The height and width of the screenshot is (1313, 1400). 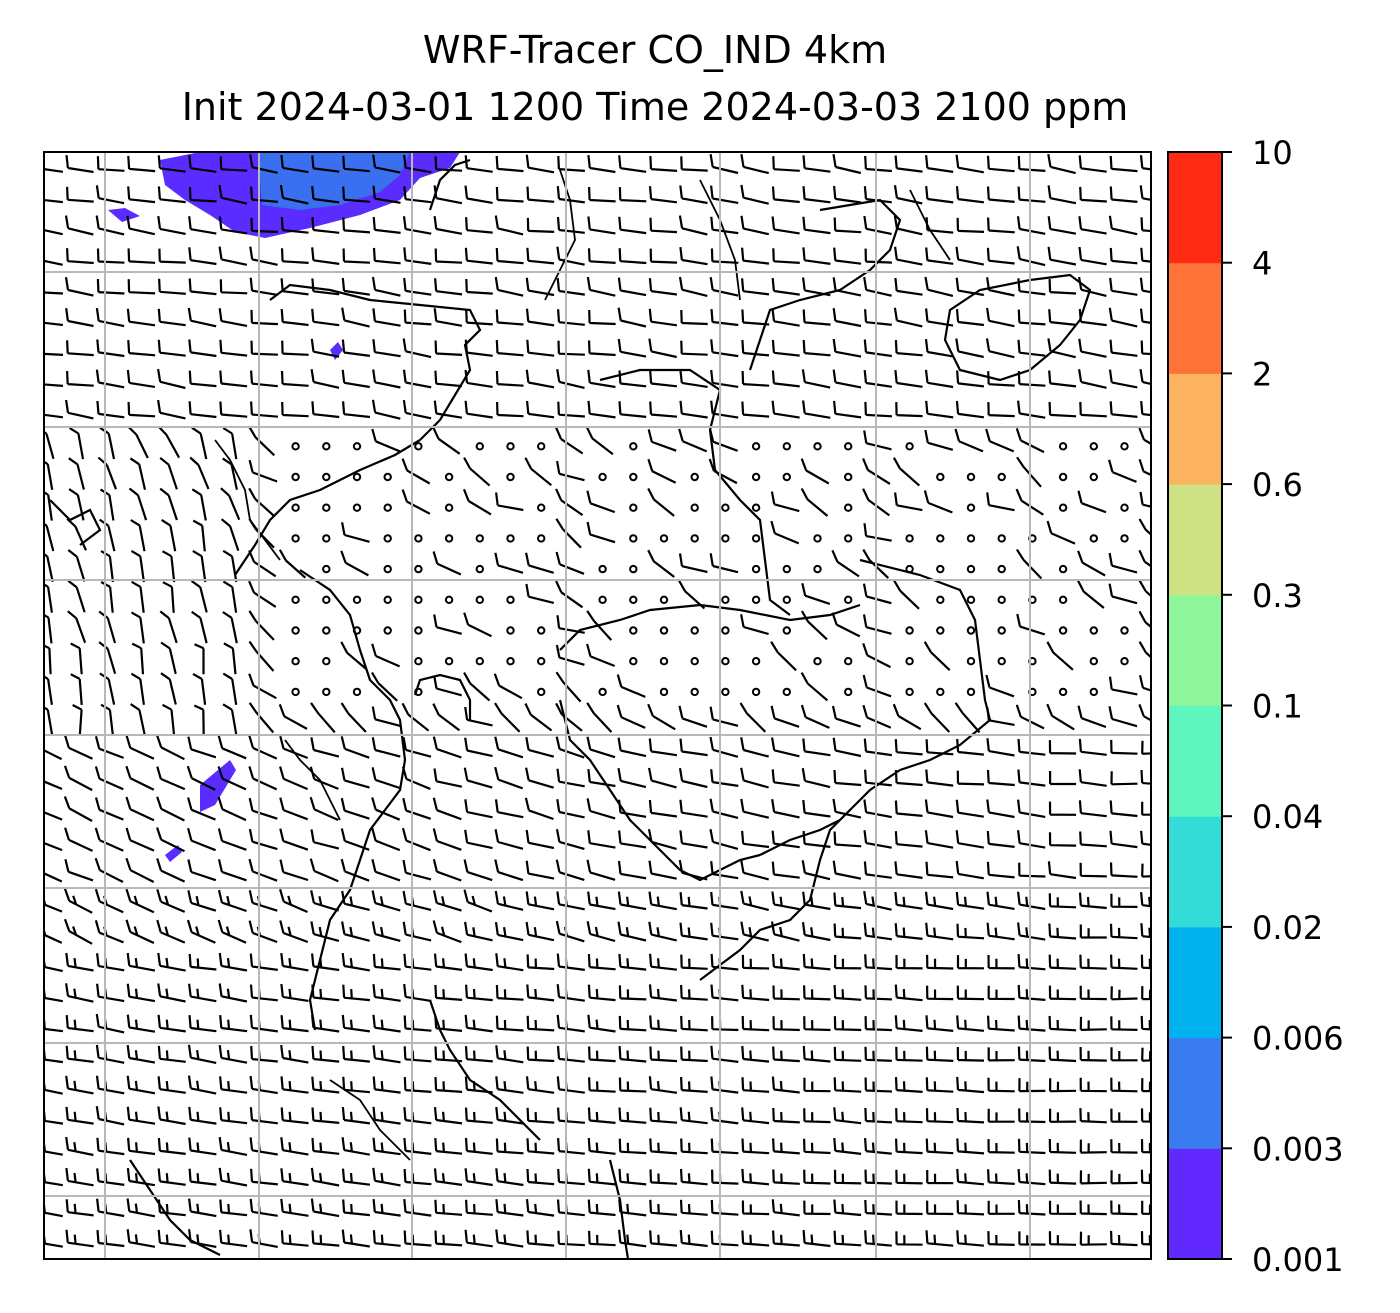 What do you see at coordinates (1287, 817) in the screenshot?
I see `colorbar-tick-label: 0.04` at bounding box center [1287, 817].